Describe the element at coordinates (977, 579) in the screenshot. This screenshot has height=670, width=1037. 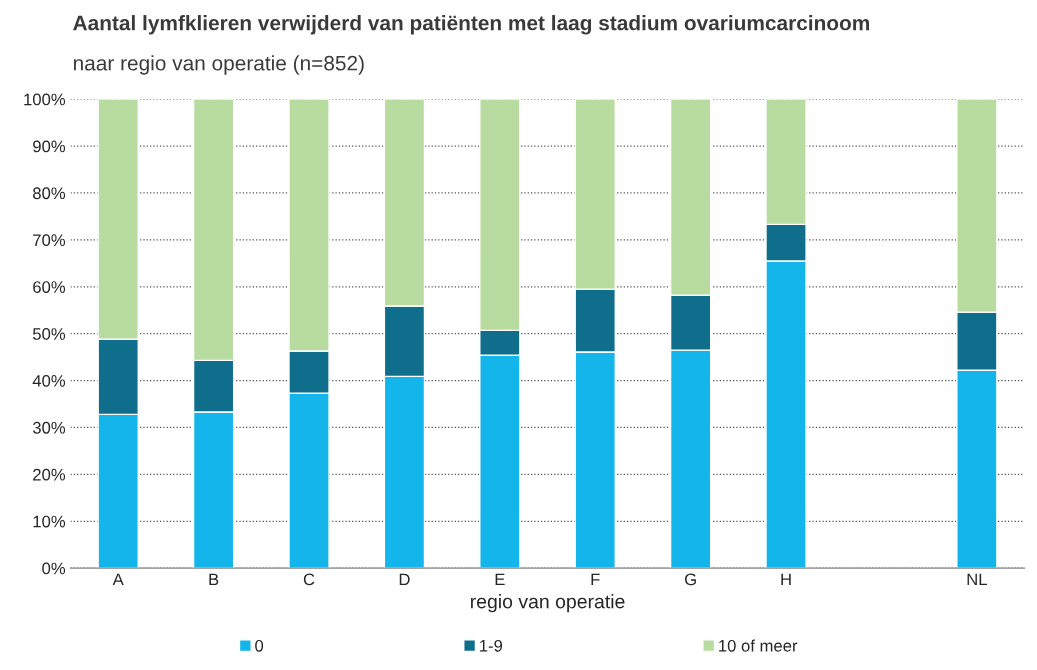
I see `x-tick-label: NL` at that location.